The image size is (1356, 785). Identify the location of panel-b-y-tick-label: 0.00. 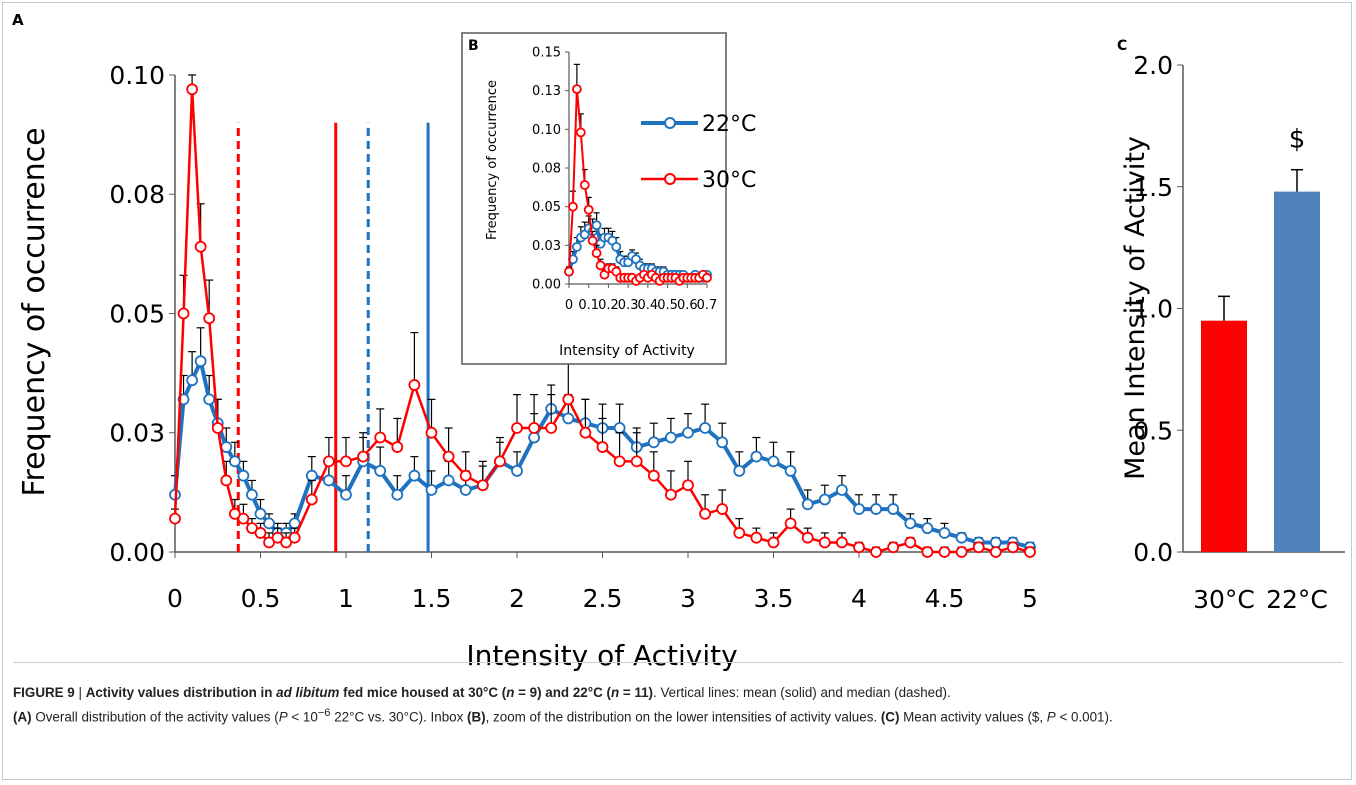
(546, 285).